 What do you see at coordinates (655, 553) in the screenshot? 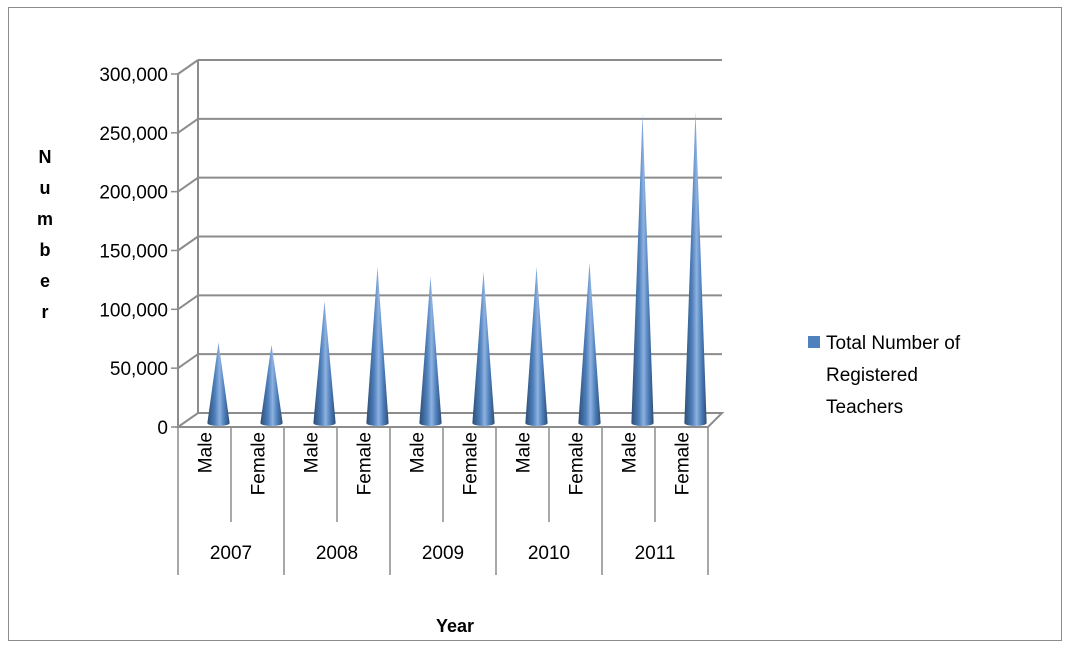
I see `group-label: 2011` at bounding box center [655, 553].